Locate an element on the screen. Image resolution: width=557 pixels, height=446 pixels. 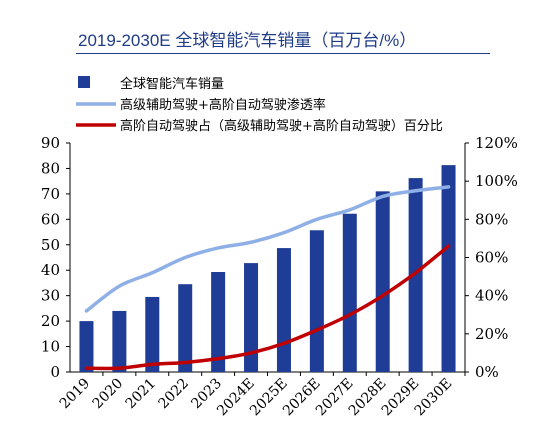
bar-sales-2024E is located at coordinates (251, 317).